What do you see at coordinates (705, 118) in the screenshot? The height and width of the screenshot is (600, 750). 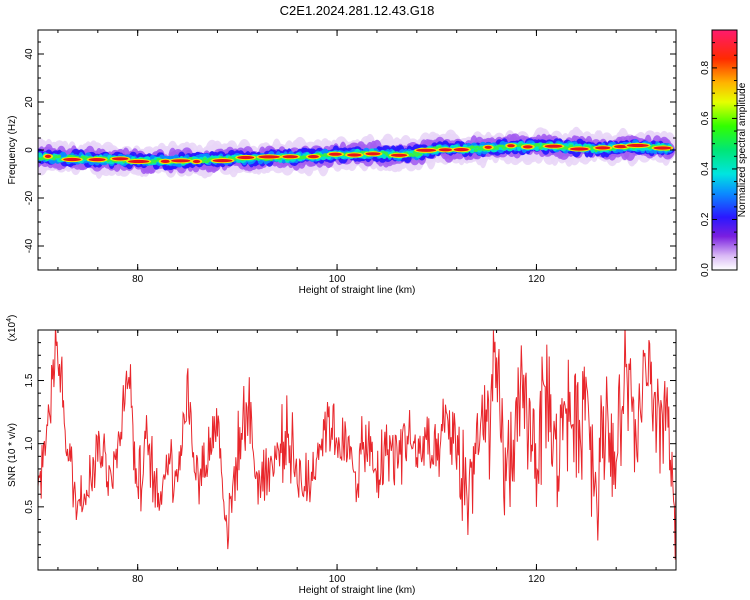 I see `colorbar-tick-label: 0.6` at bounding box center [705, 118].